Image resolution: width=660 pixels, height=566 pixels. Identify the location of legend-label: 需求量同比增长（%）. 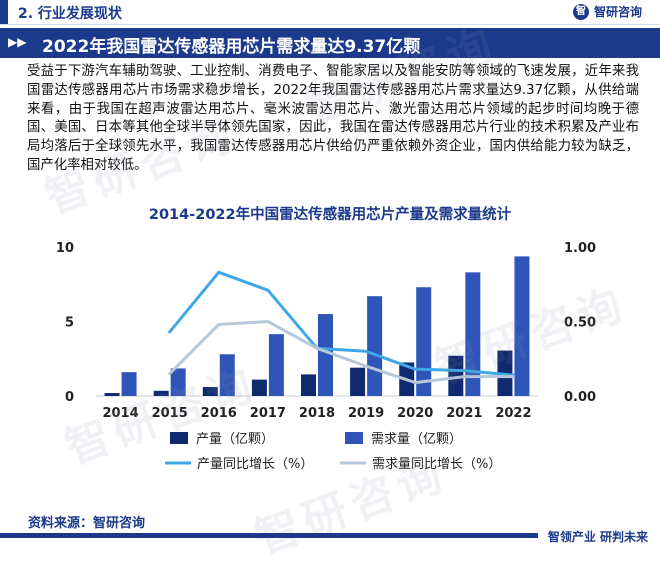
(436, 464).